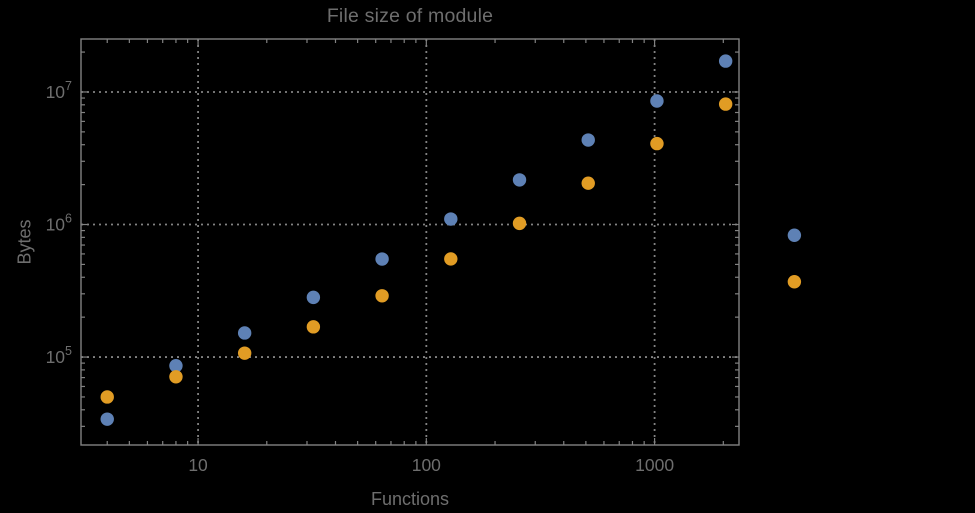 The image size is (975, 513). What do you see at coordinates (426, 465) in the screenshot?
I see `x-tick-label: 100` at bounding box center [426, 465].